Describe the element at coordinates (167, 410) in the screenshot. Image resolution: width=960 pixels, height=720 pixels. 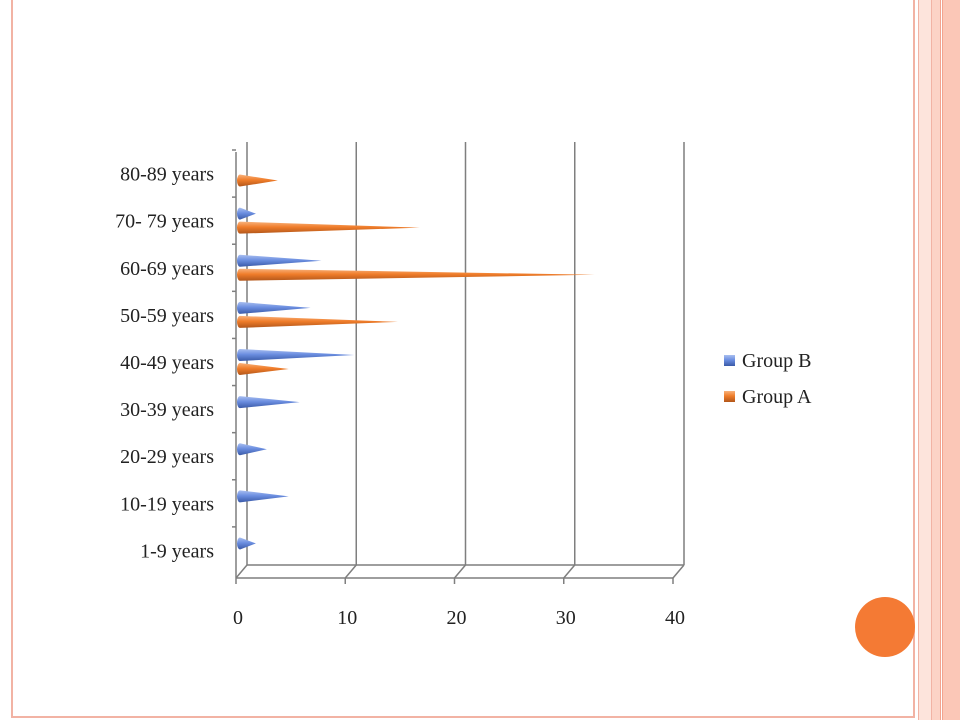
I see `category-label: 30-39 years` at that location.